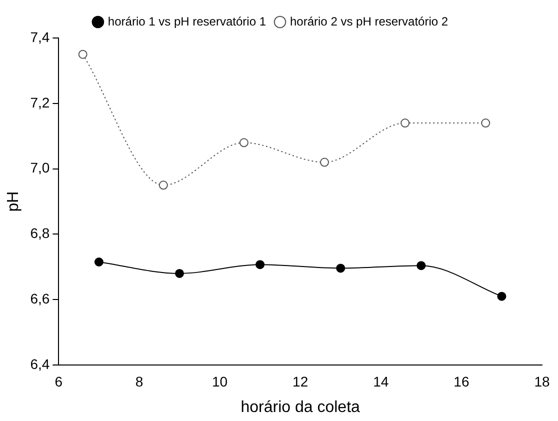 This screenshot has width=558, height=421. I want to click on x-tick-label: 6, so click(58, 381).